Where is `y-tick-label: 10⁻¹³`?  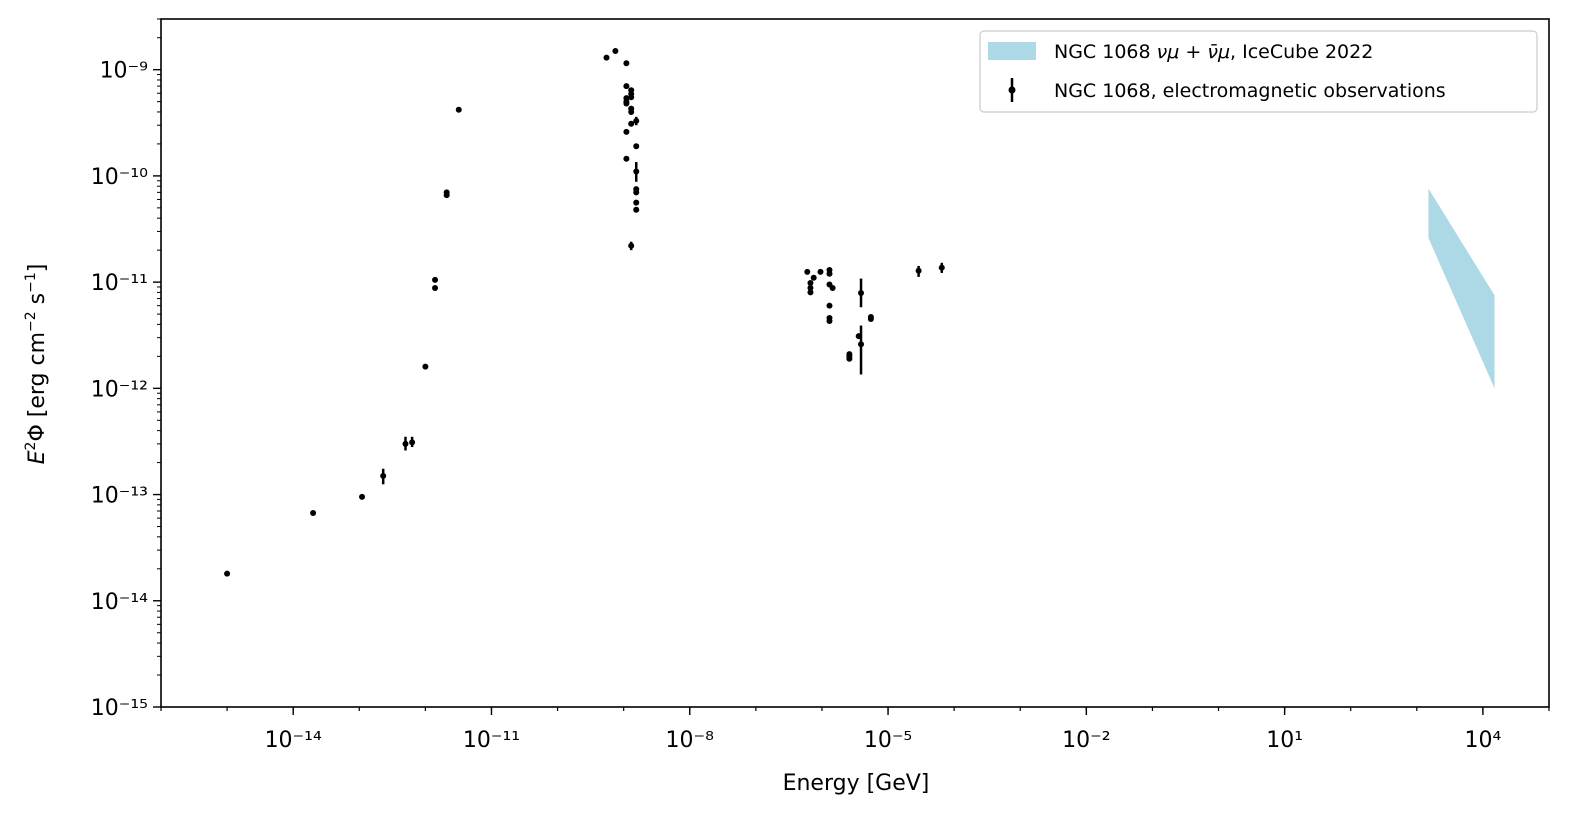 y-tick-label: 10⁻¹³ is located at coordinates (119, 496).